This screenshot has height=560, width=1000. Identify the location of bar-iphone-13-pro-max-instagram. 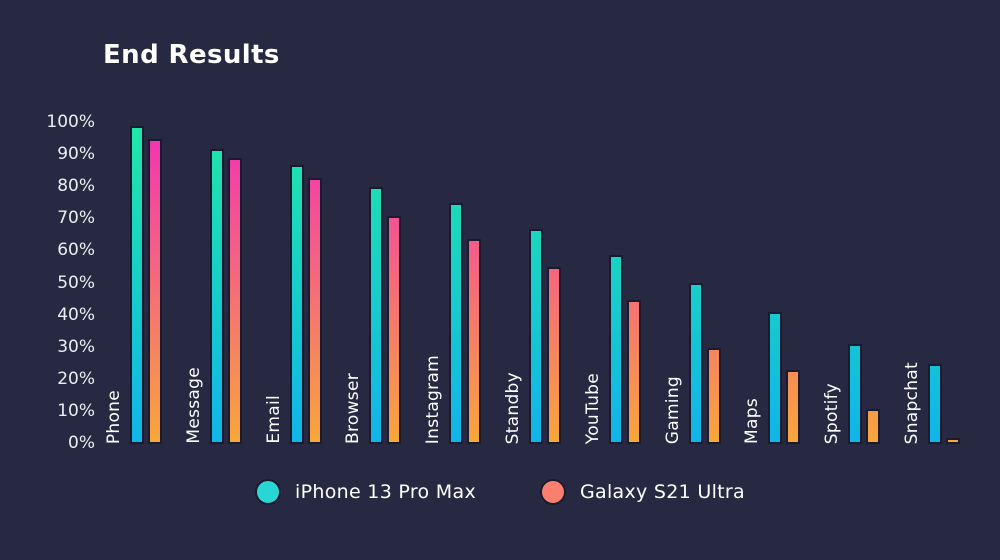
(456, 323).